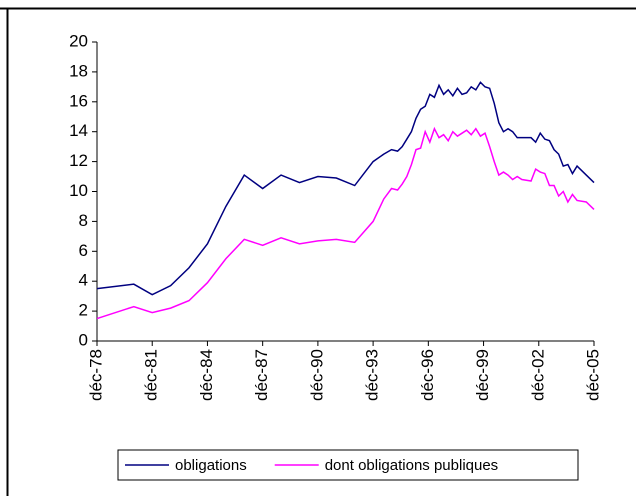 Image resolution: width=636 pixels, height=496 pixels. Describe the element at coordinates (411, 465) in the screenshot. I see `legend-label: dont obligations publiques` at that location.